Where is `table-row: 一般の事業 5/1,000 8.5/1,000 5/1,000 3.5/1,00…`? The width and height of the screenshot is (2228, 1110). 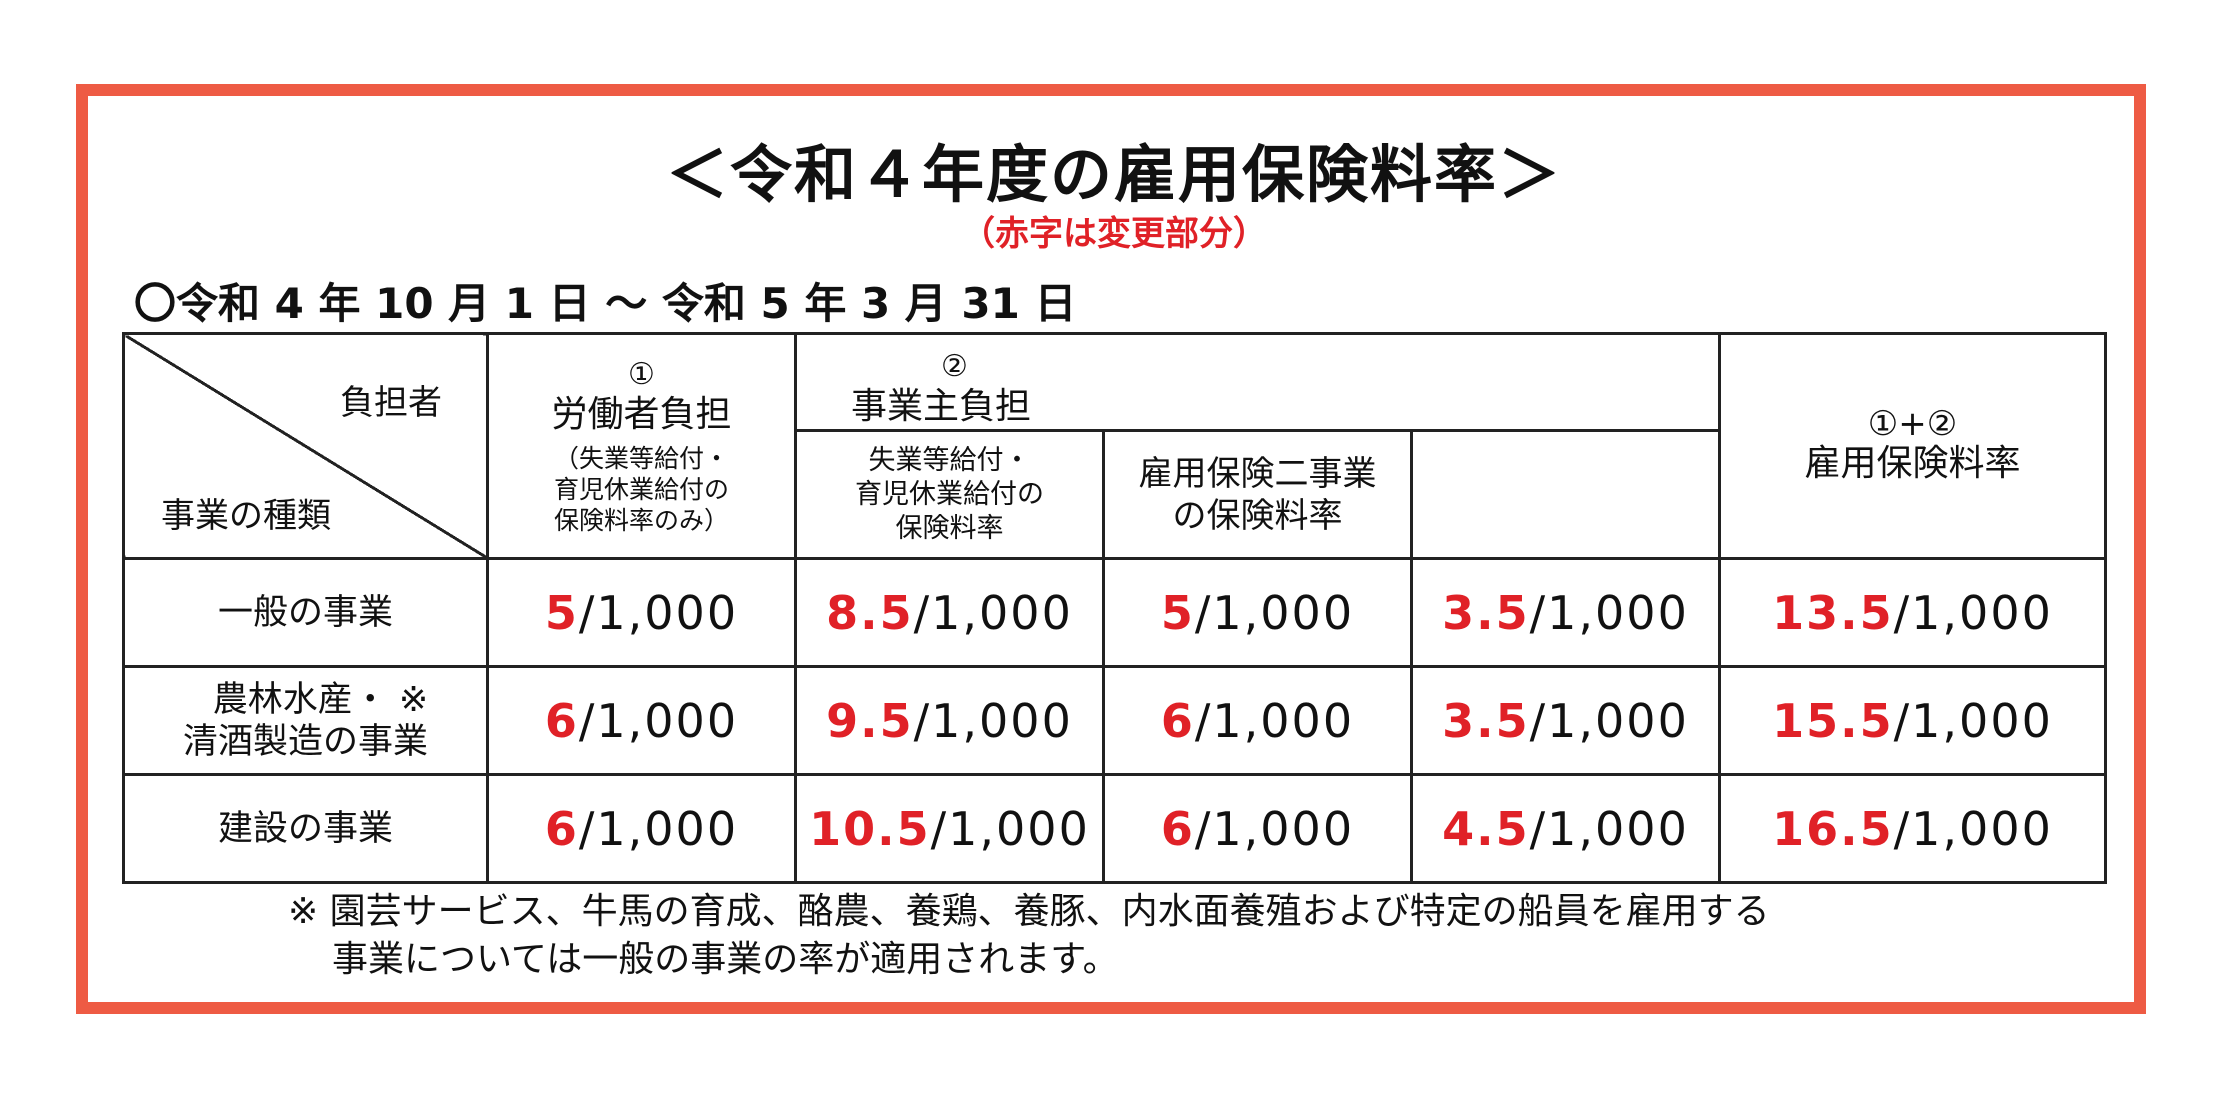 table-row: 一般の事業 5/1,000 8.5/1,000 5/1,000 3.5/1,00… is located at coordinates (1115, 612).